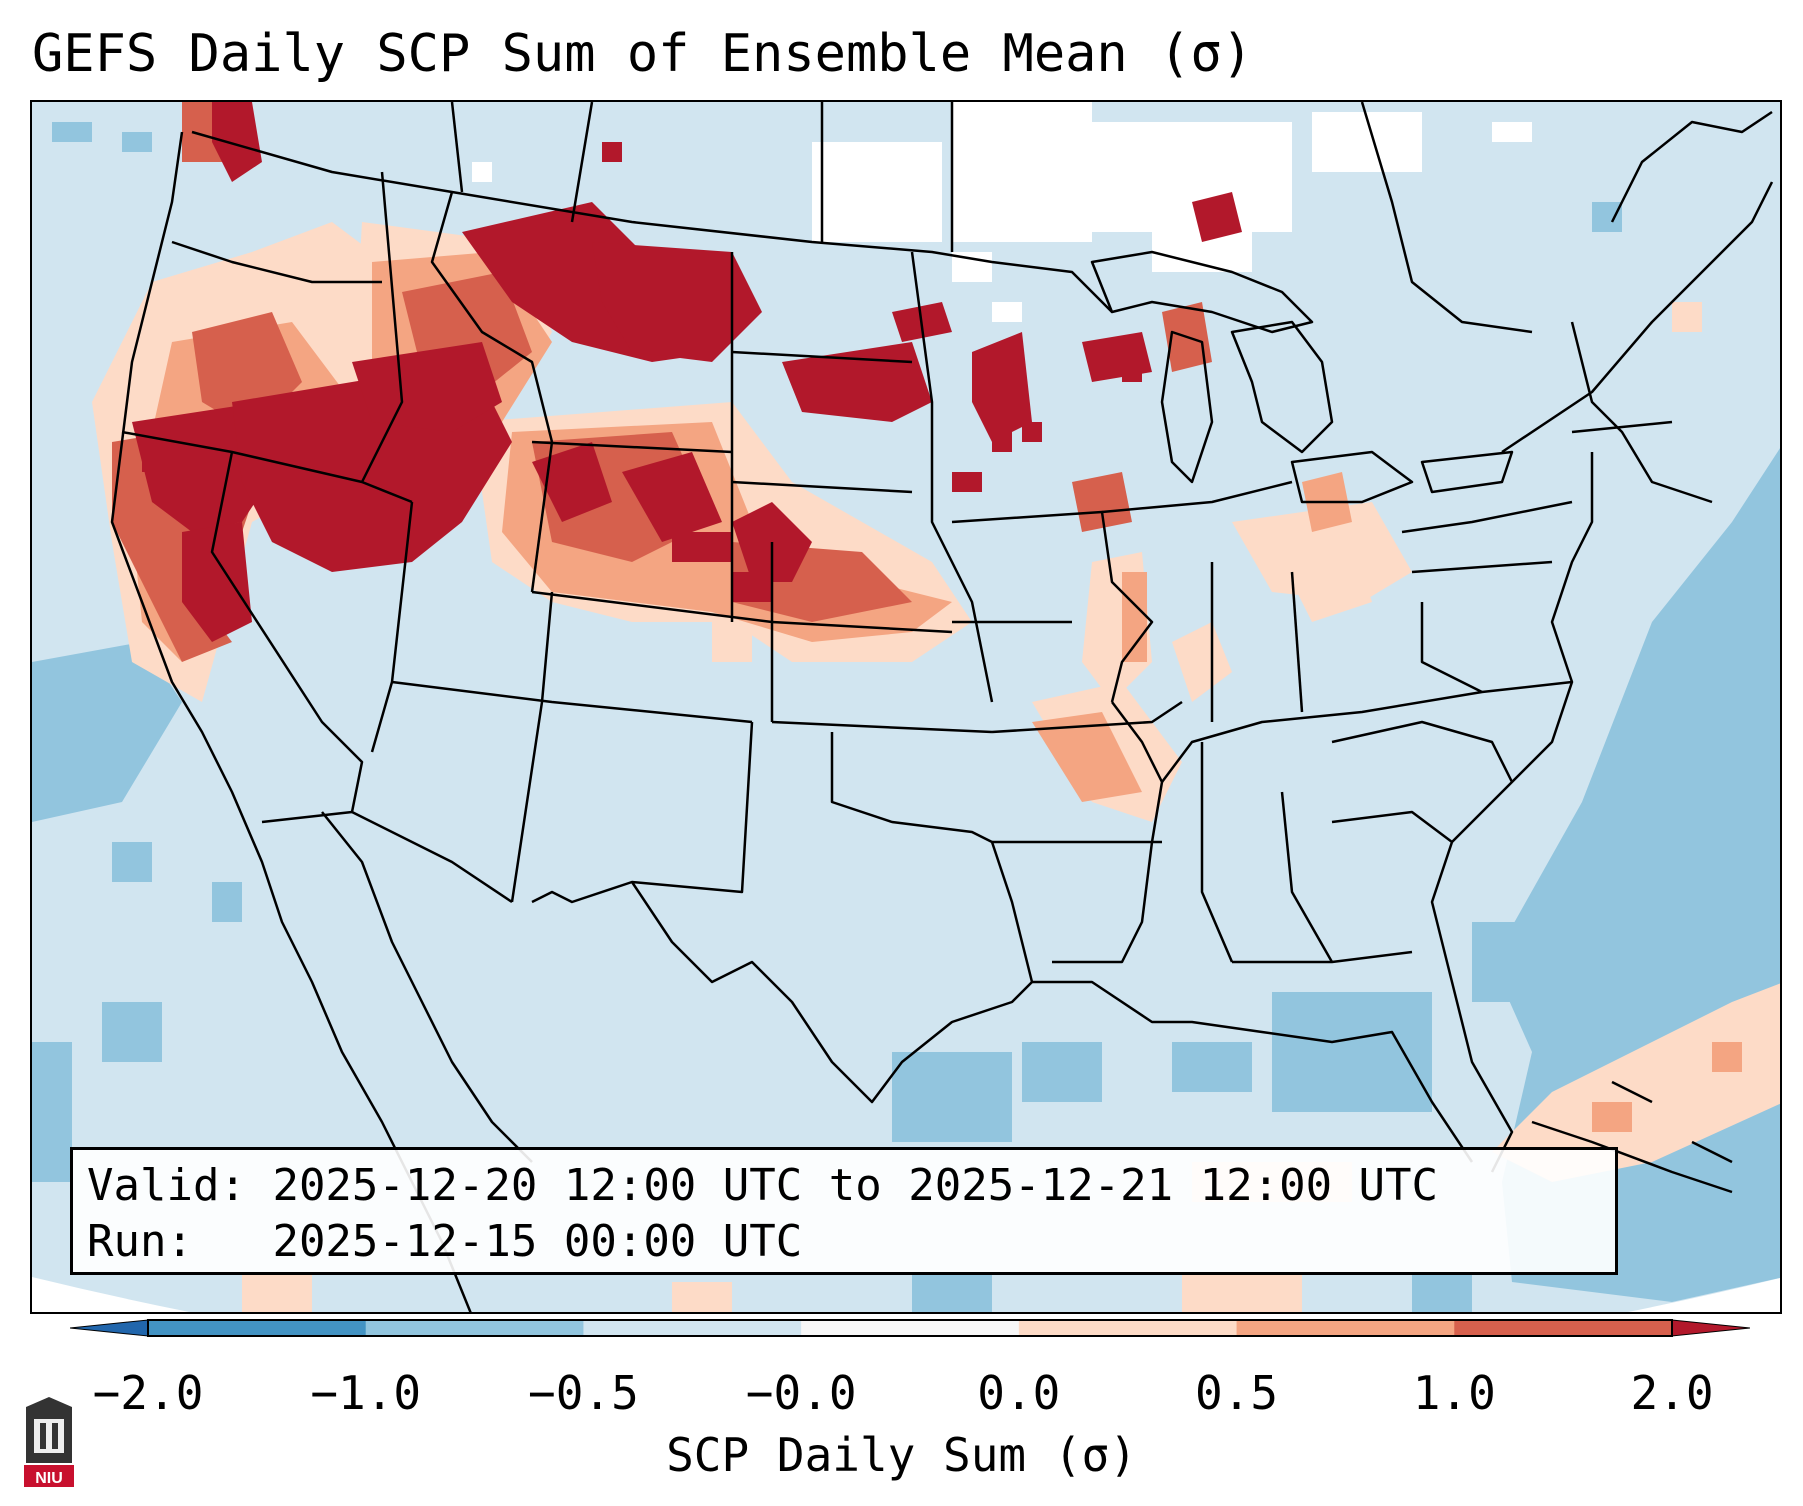  Describe the element at coordinates (148, 1393) in the screenshot. I see `colorbar-tick-label: −2.0` at that location.